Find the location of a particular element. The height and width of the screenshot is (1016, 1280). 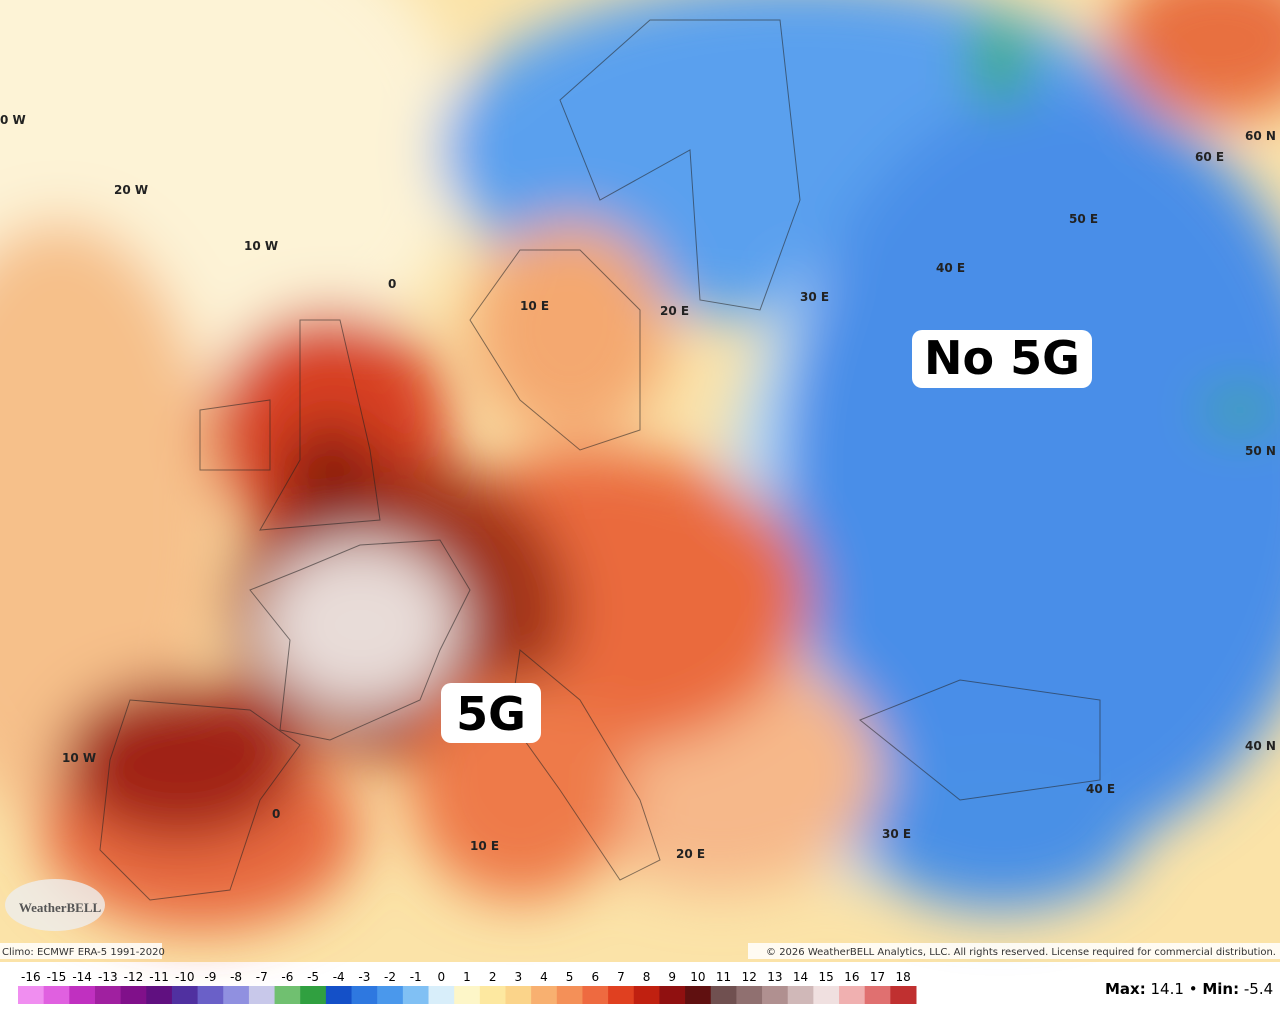

colorbar-label: -14 is located at coordinates (82, 977).